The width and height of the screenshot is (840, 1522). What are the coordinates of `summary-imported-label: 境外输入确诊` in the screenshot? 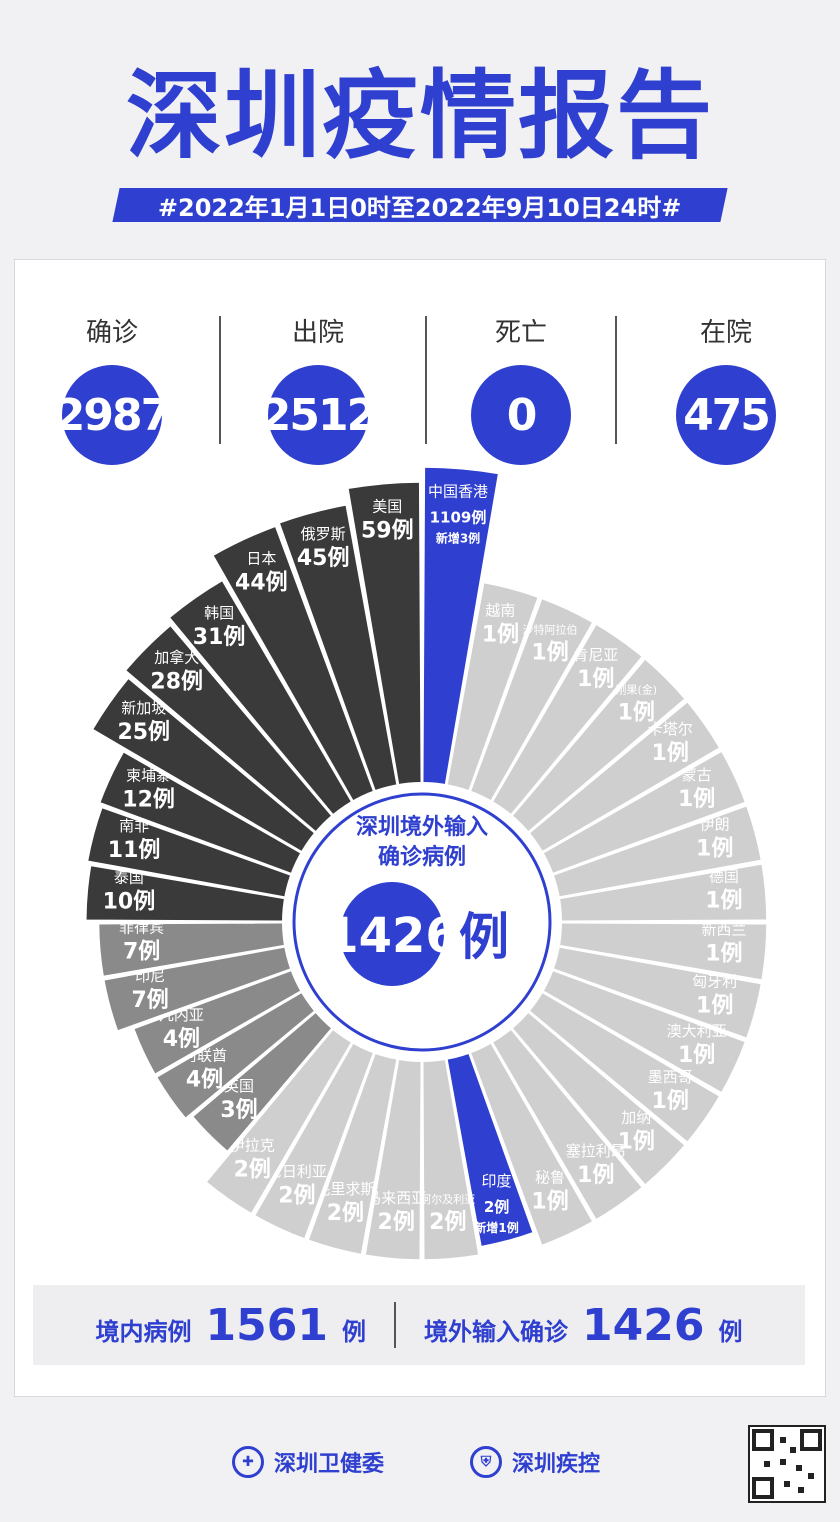 It's located at (496, 1331).